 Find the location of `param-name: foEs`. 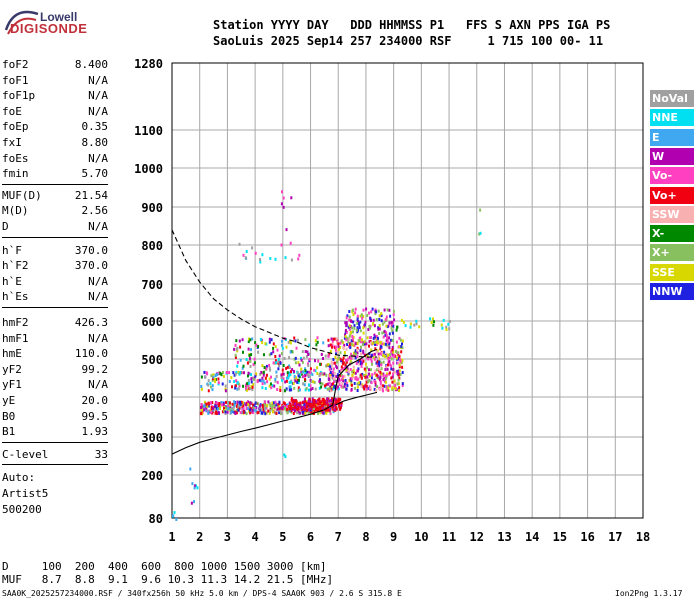

param-name: foEs is located at coordinates (15, 158).